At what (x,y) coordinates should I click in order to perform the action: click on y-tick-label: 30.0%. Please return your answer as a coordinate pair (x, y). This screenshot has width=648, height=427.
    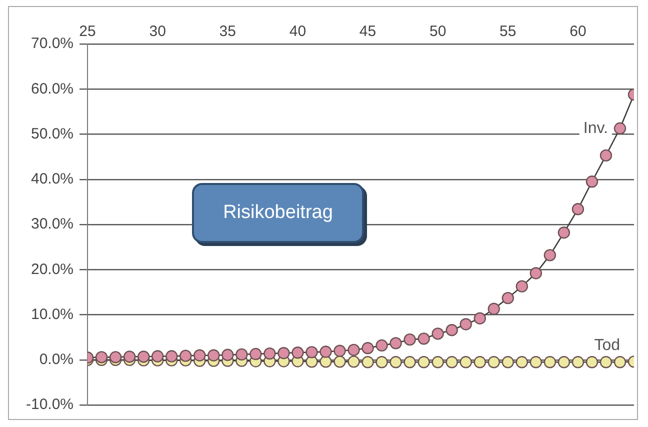
    Looking at the image, I should click on (52, 224).